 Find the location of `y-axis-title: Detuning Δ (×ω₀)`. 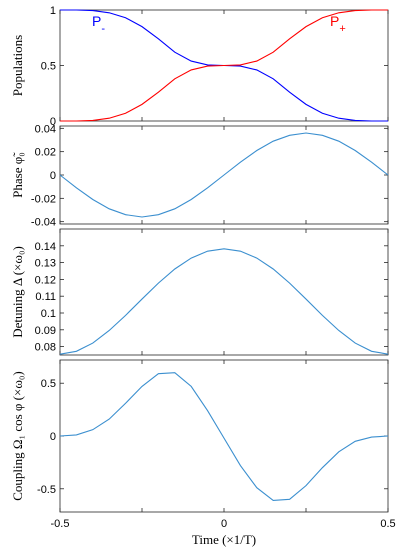

y-axis-title: Detuning Δ (×ω₀) is located at coordinates (17, 292).